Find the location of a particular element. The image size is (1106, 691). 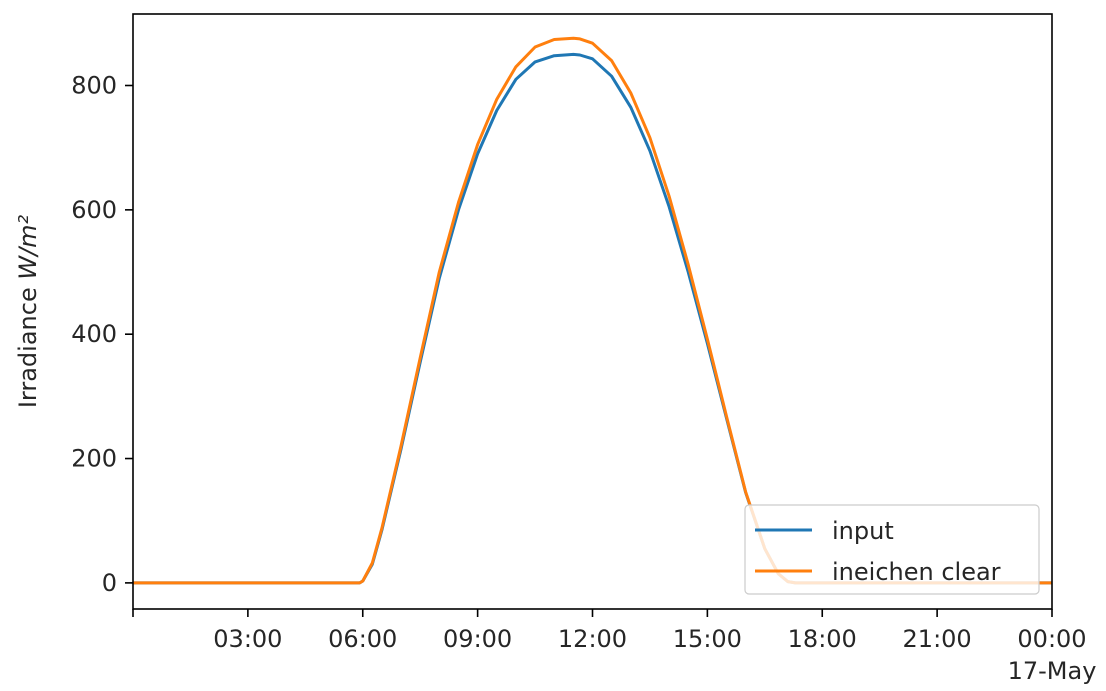

y-tick-label: 400 is located at coordinates (94, 334).